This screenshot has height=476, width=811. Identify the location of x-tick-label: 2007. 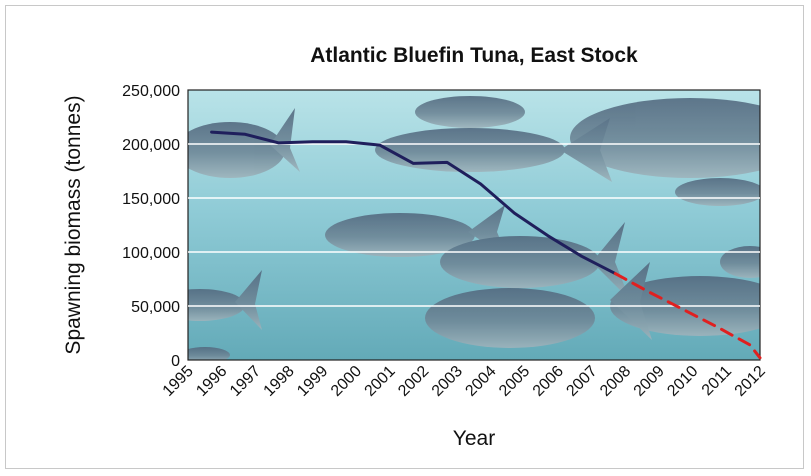
(581, 381).